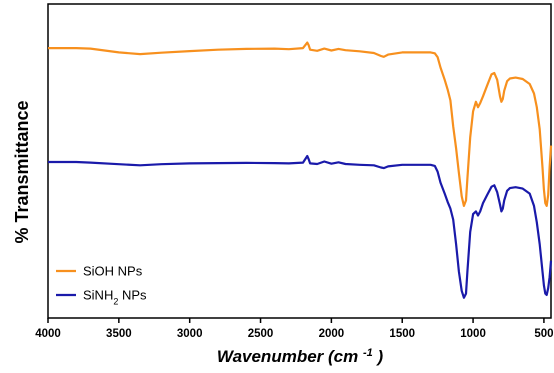  I want to click on x-tick-label: 3000, so click(190, 334).